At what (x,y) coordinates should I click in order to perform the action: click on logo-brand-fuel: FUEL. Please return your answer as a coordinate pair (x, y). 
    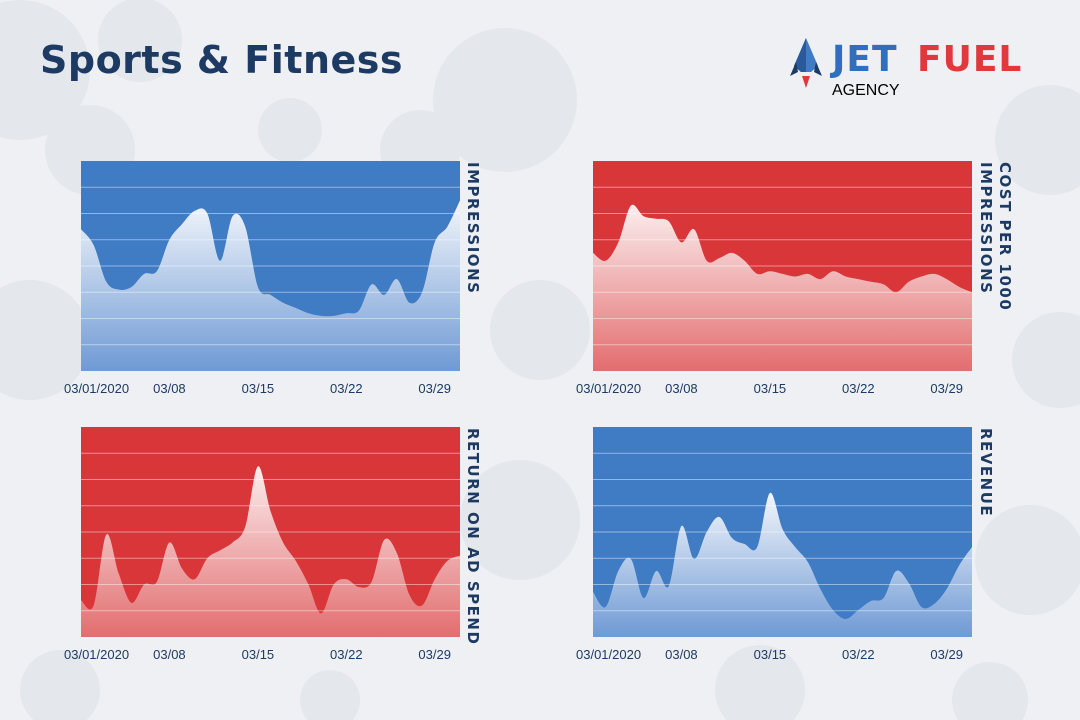
    Looking at the image, I should click on (970, 59).